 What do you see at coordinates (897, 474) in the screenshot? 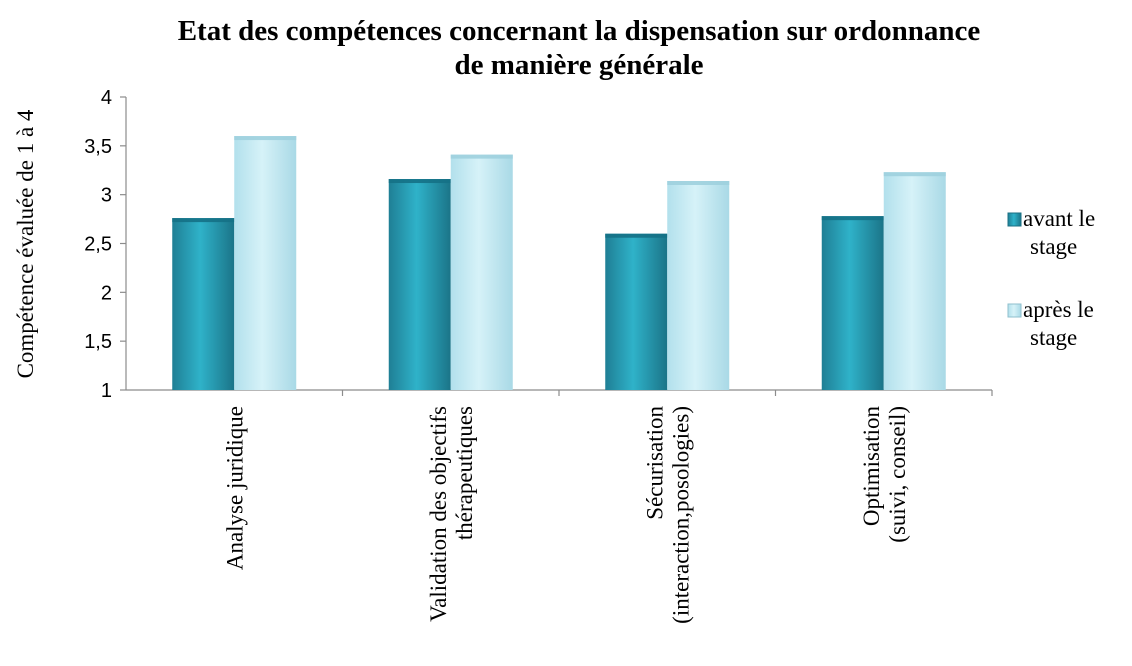
I see `category-label-line: (suivi, conseil)` at bounding box center [897, 474].